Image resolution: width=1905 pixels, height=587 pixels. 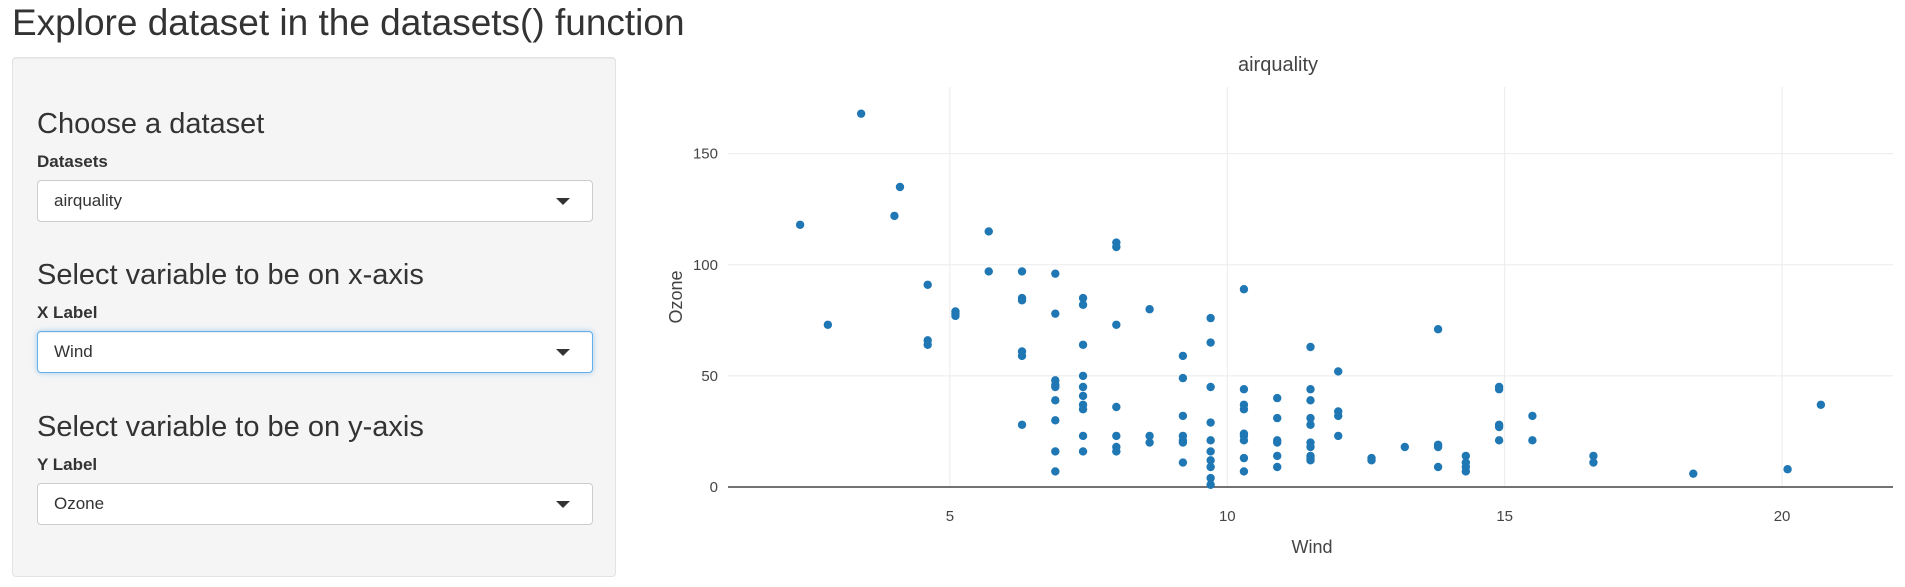 What do you see at coordinates (67, 464) in the screenshot?
I see `y-label-label: Y Label` at bounding box center [67, 464].